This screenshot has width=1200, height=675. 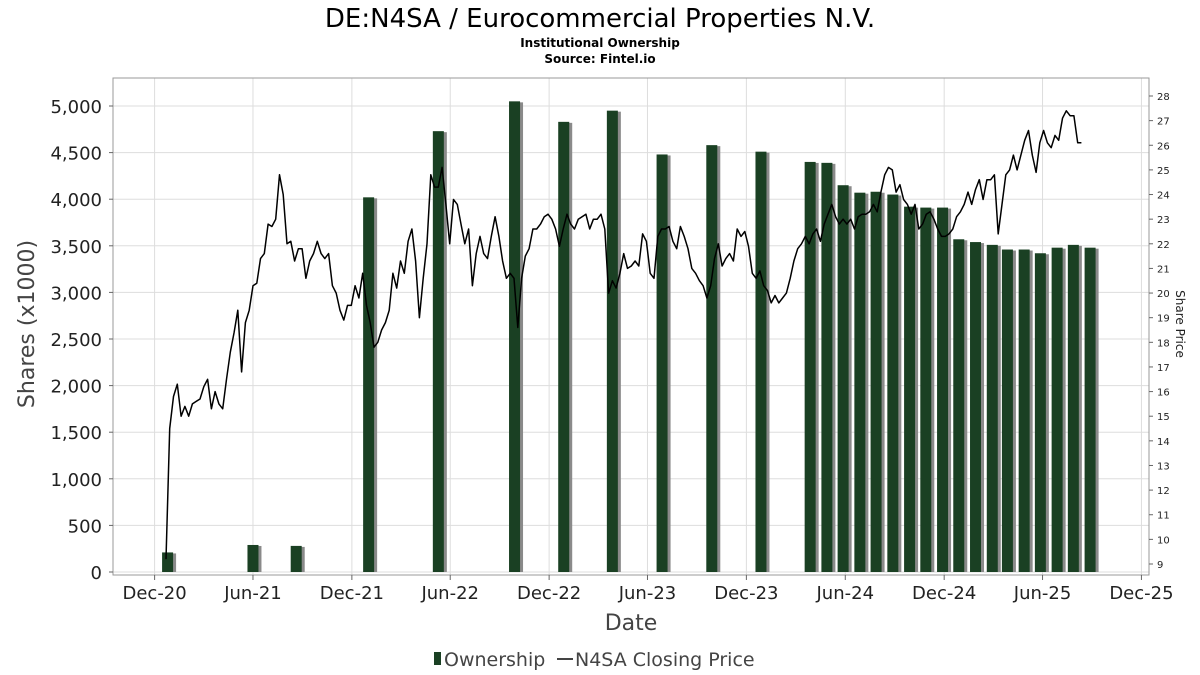 I want to click on x-tick-label: Jun-25, so click(x=1042, y=593).